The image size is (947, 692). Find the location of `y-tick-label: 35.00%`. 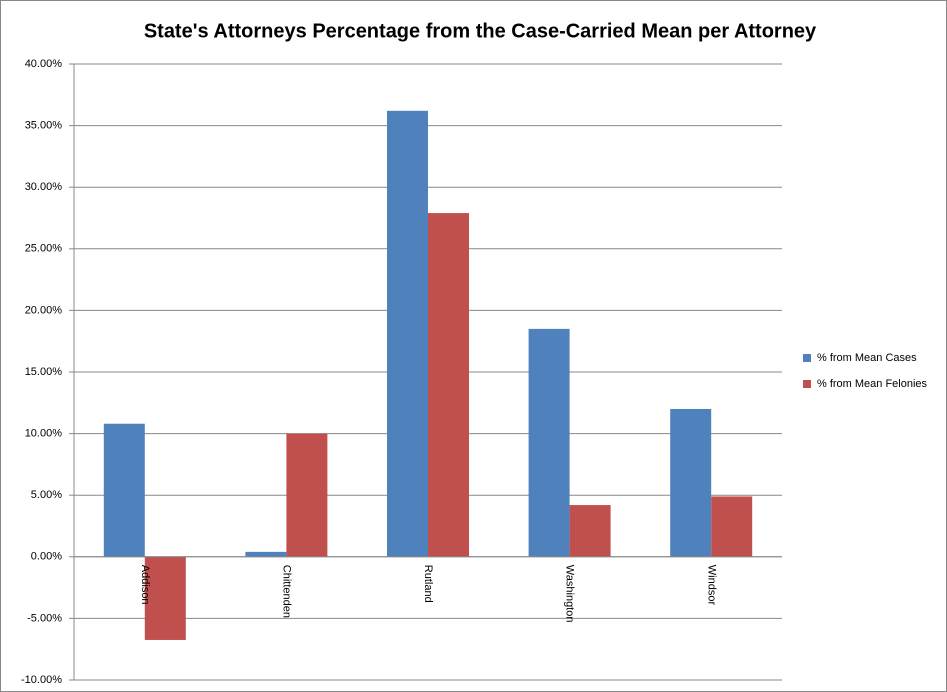

y-tick-label: 35.00% is located at coordinates (44, 126).